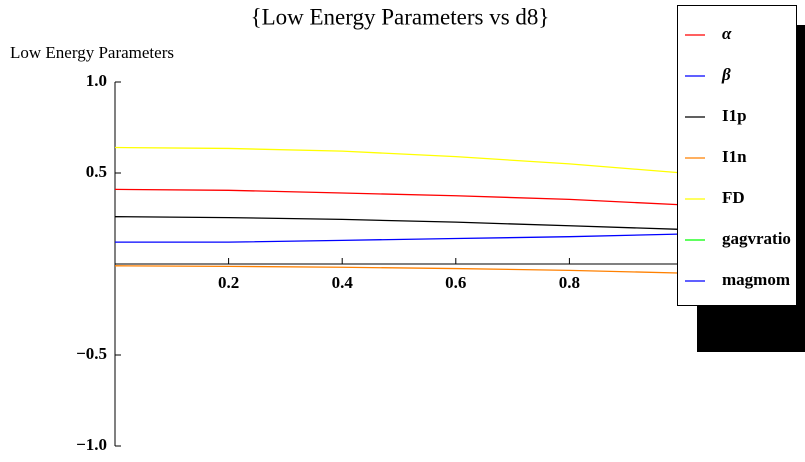  What do you see at coordinates (92, 52) in the screenshot?
I see `y-axis-label: Low Energy Parameters` at bounding box center [92, 52].